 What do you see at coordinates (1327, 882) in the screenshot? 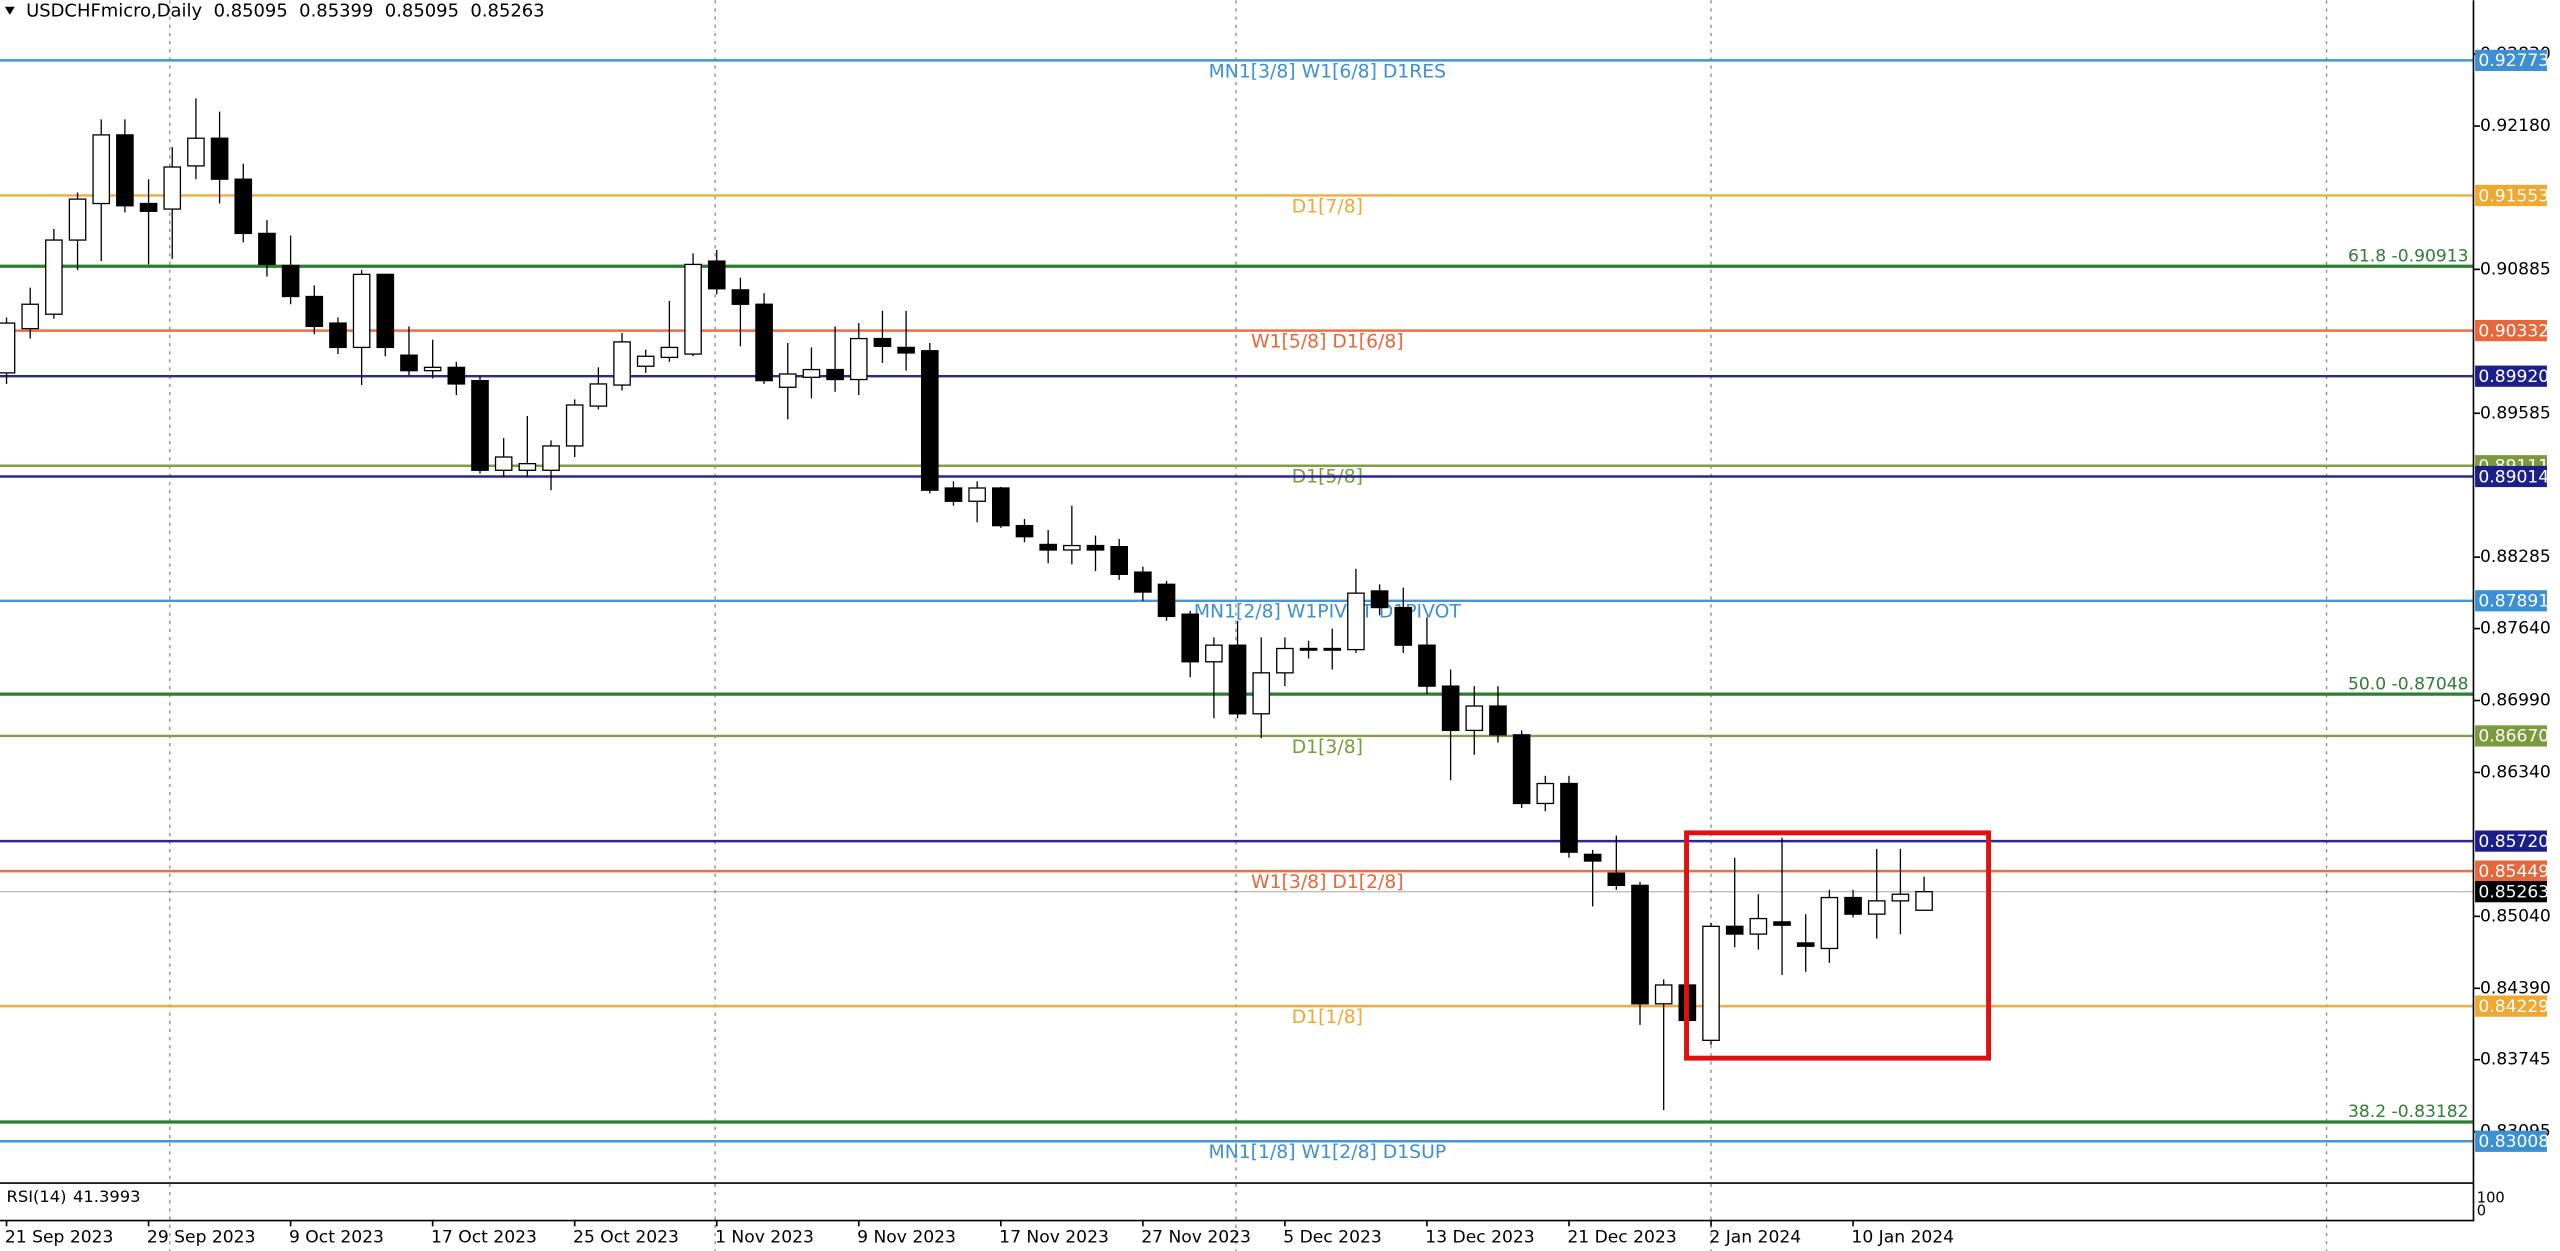
I see `level-text: W1[3/8] D1[2/8]` at bounding box center [1327, 882].